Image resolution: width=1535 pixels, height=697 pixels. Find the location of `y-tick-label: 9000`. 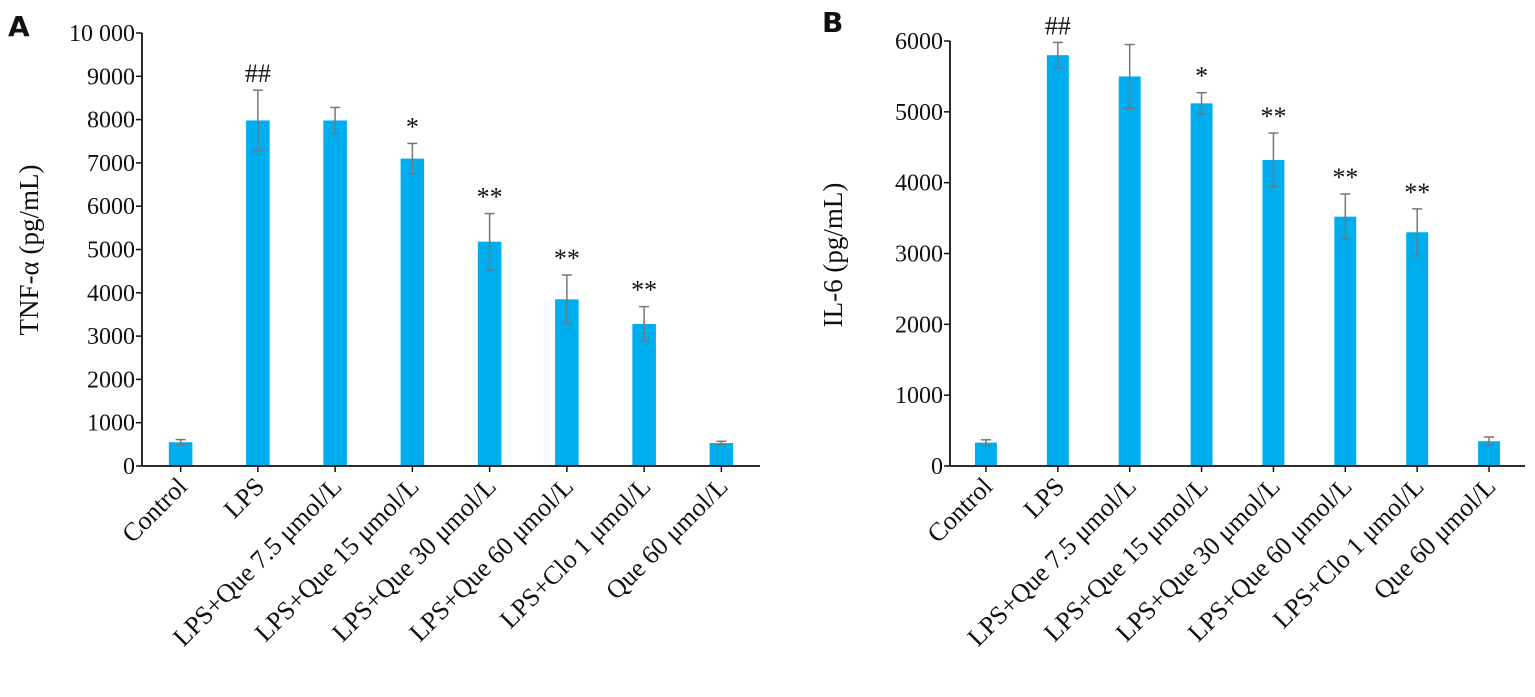

y-tick-label: 9000 is located at coordinates (111, 77).